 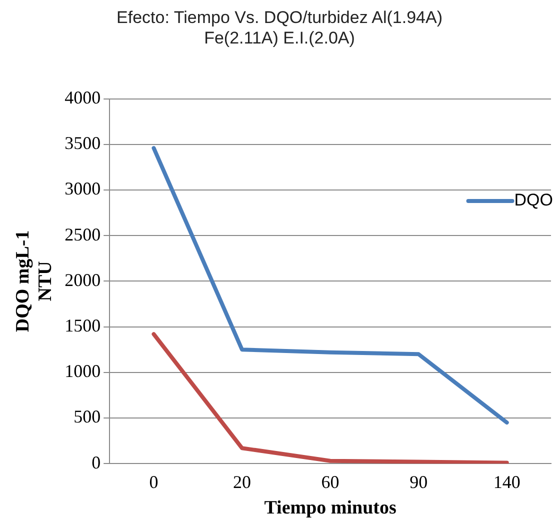 I want to click on y-tick-label: 2500, so click(x=82, y=234).